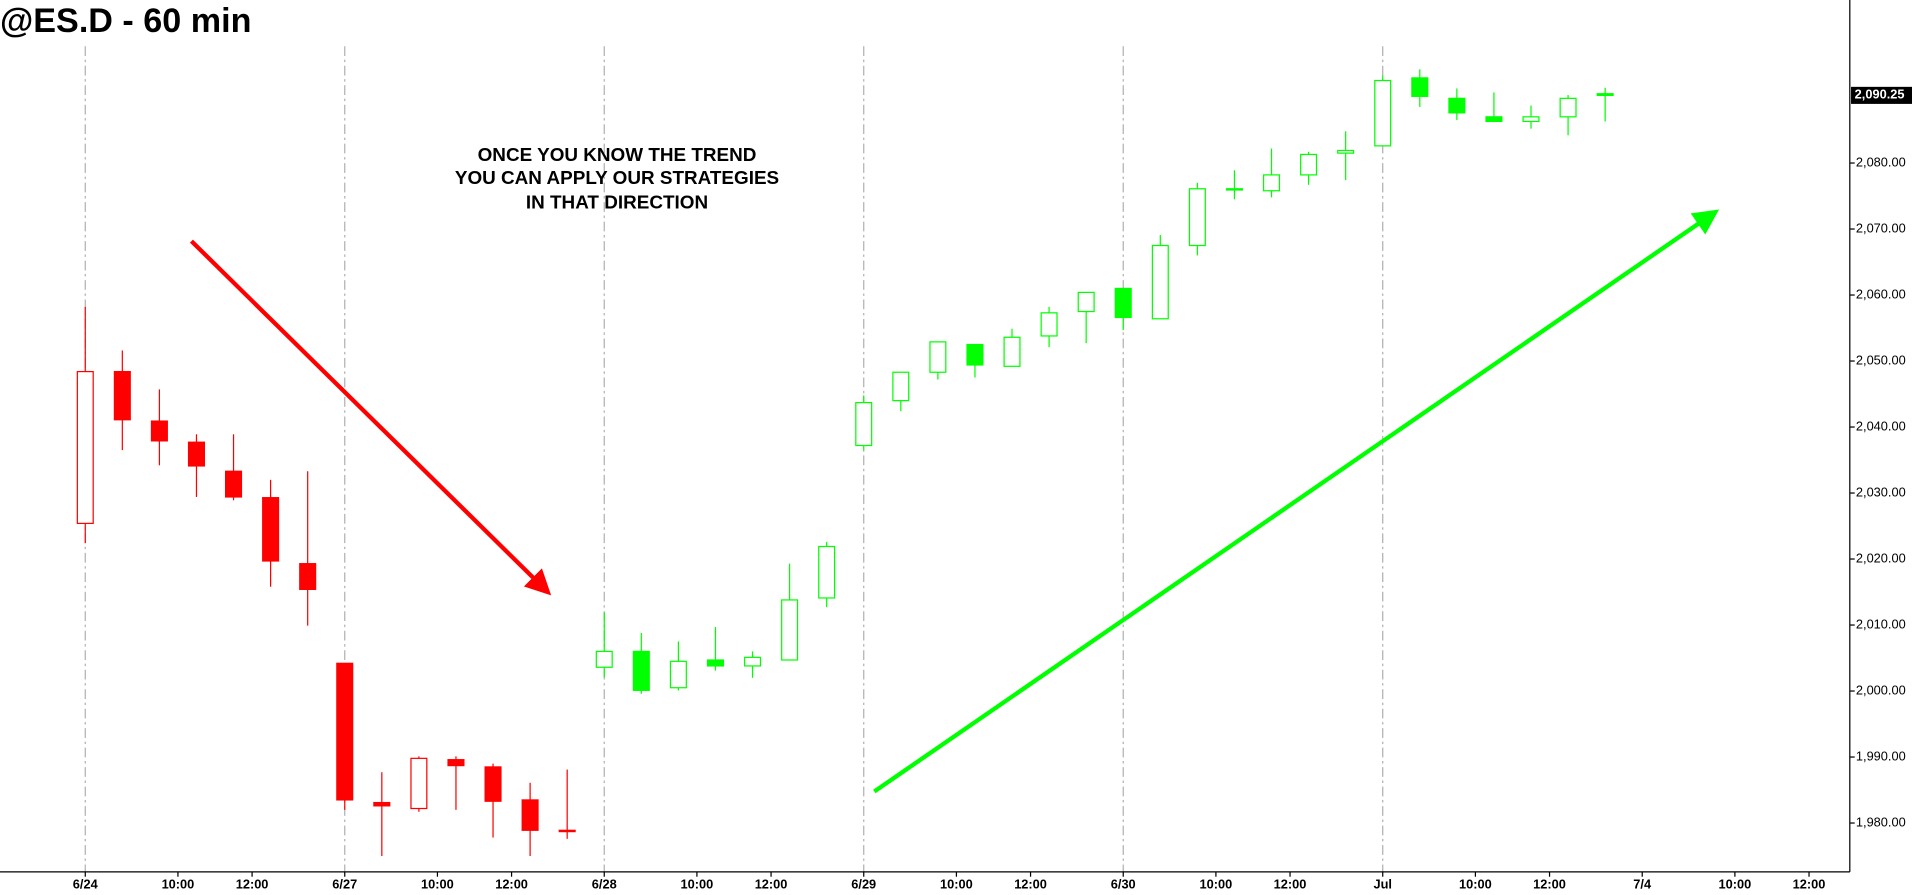 The width and height of the screenshot is (1912, 895). What do you see at coordinates (1123, 884) in the screenshot?
I see `x-tick-label: 6/30` at bounding box center [1123, 884].